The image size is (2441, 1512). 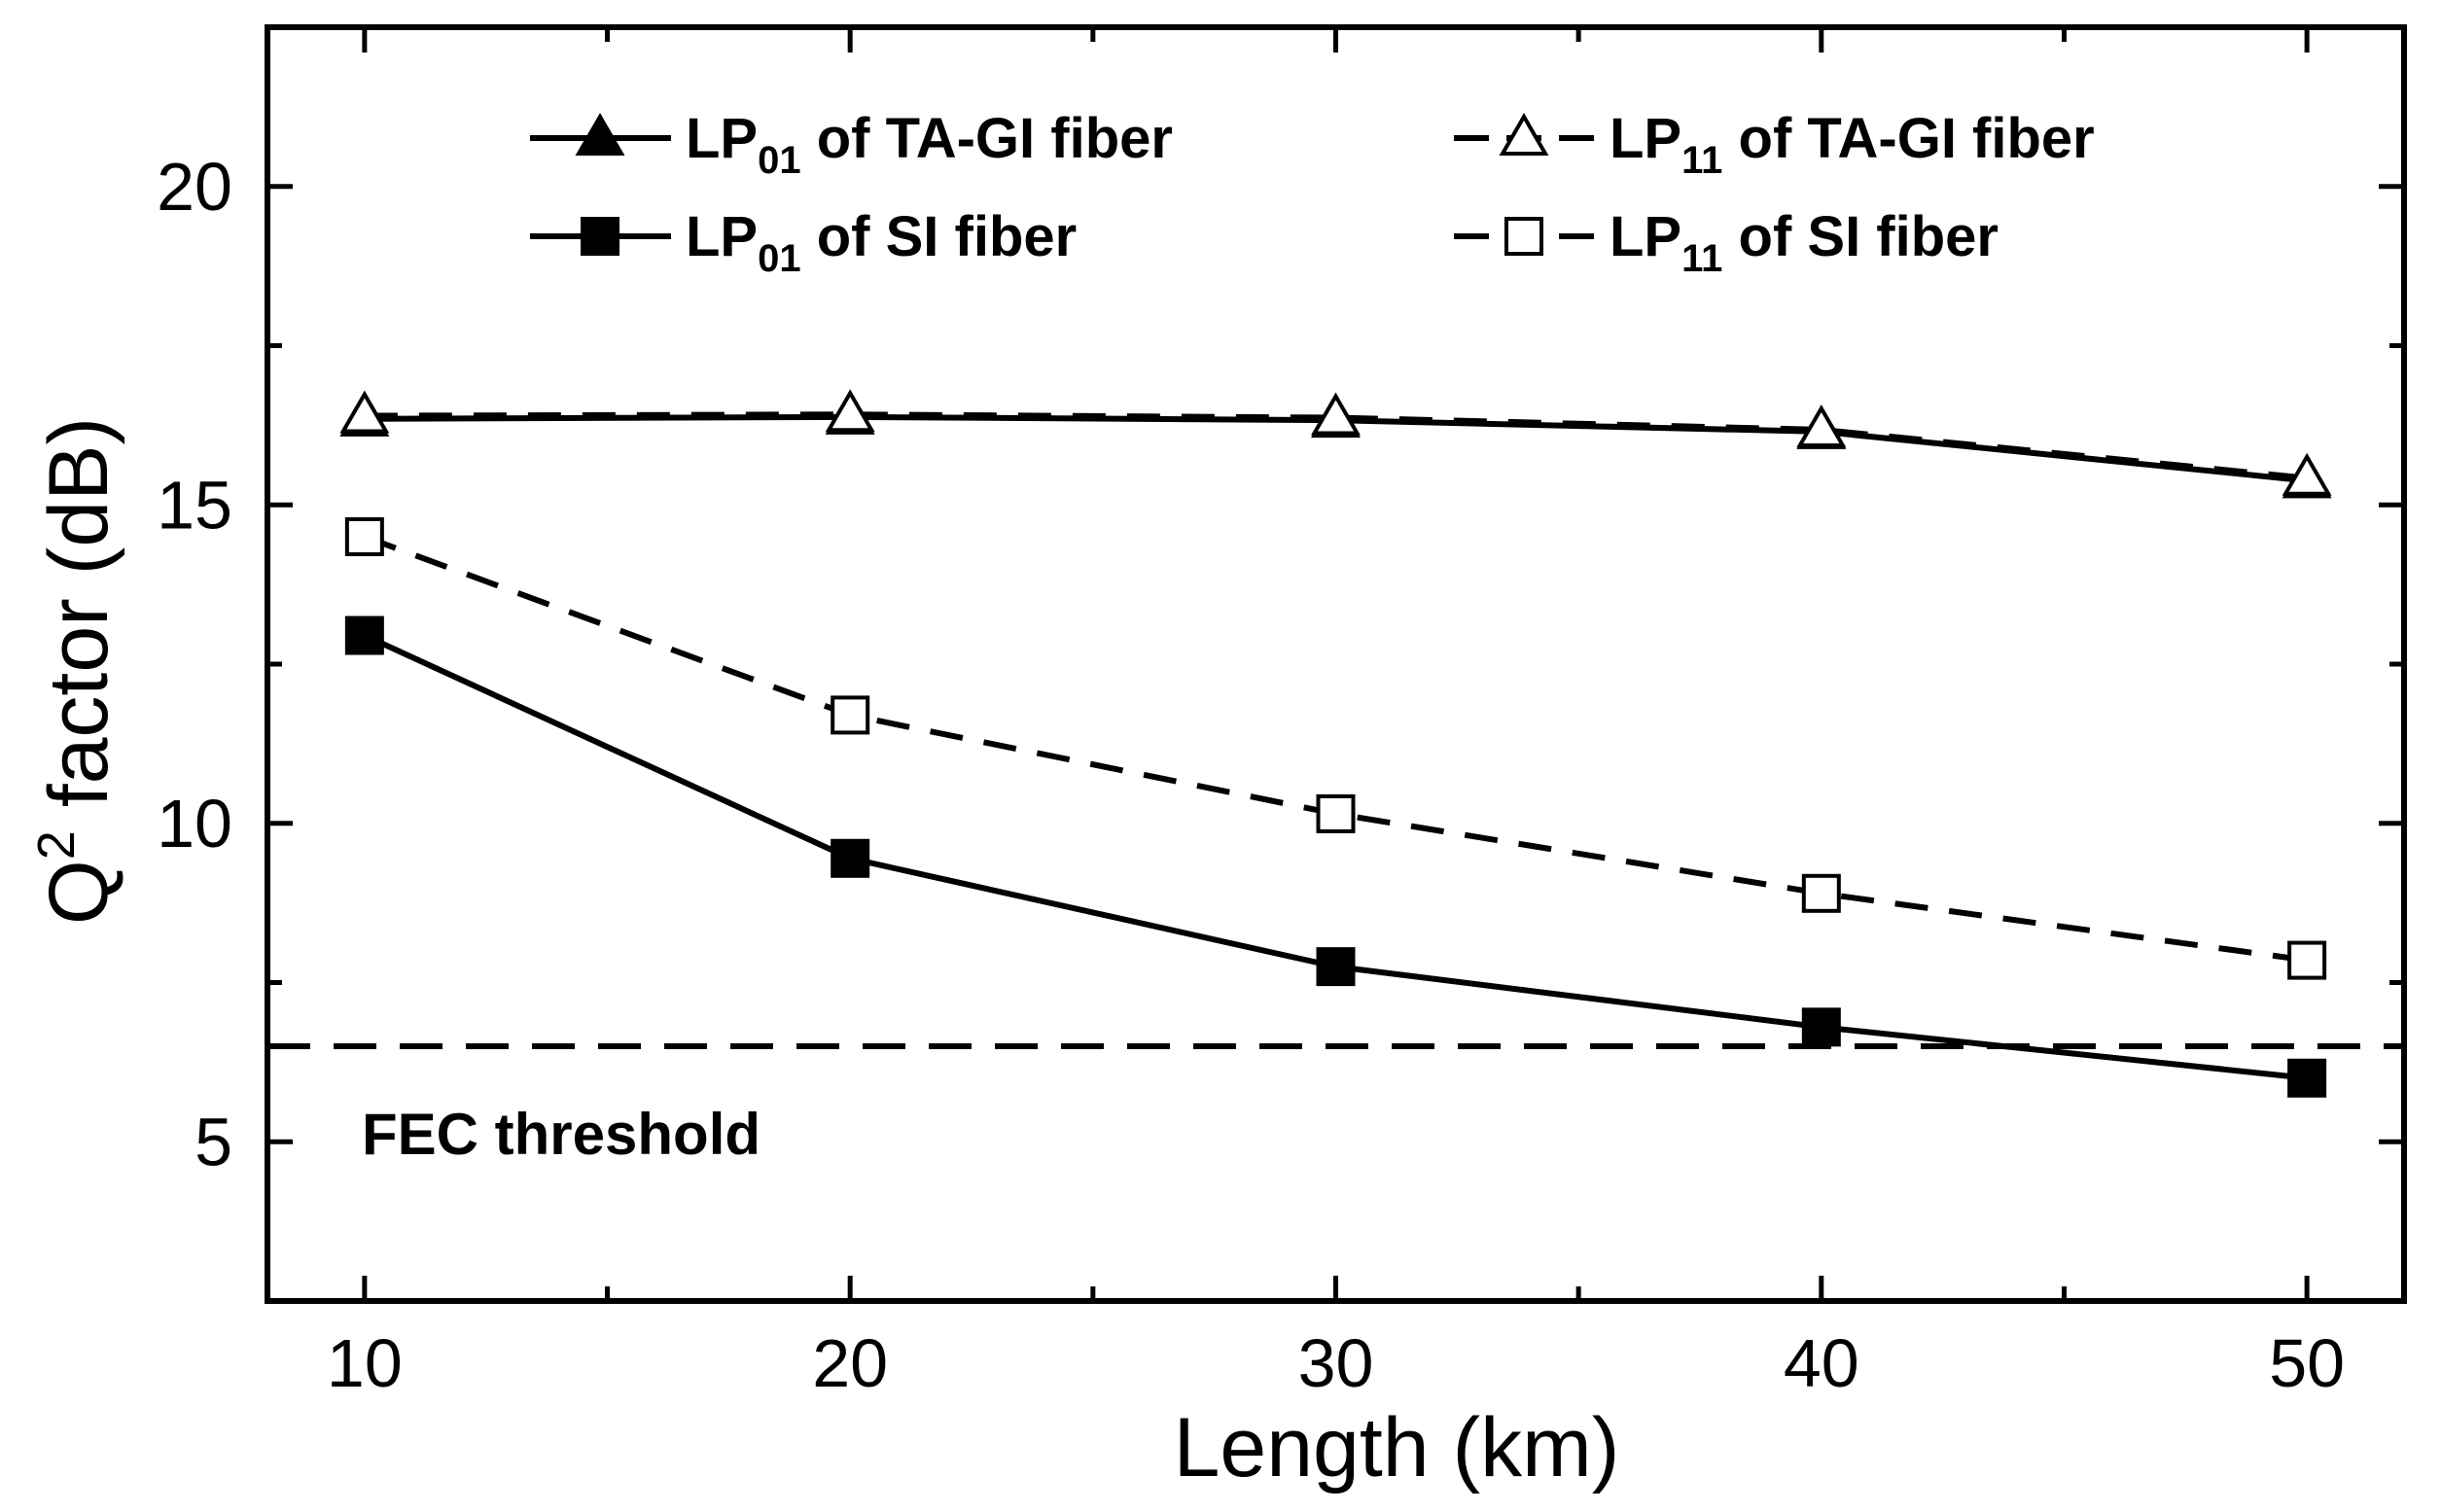 I want to click on legend-entry-2: LP11 of TA-GI fiber, so click(x=1774, y=144).